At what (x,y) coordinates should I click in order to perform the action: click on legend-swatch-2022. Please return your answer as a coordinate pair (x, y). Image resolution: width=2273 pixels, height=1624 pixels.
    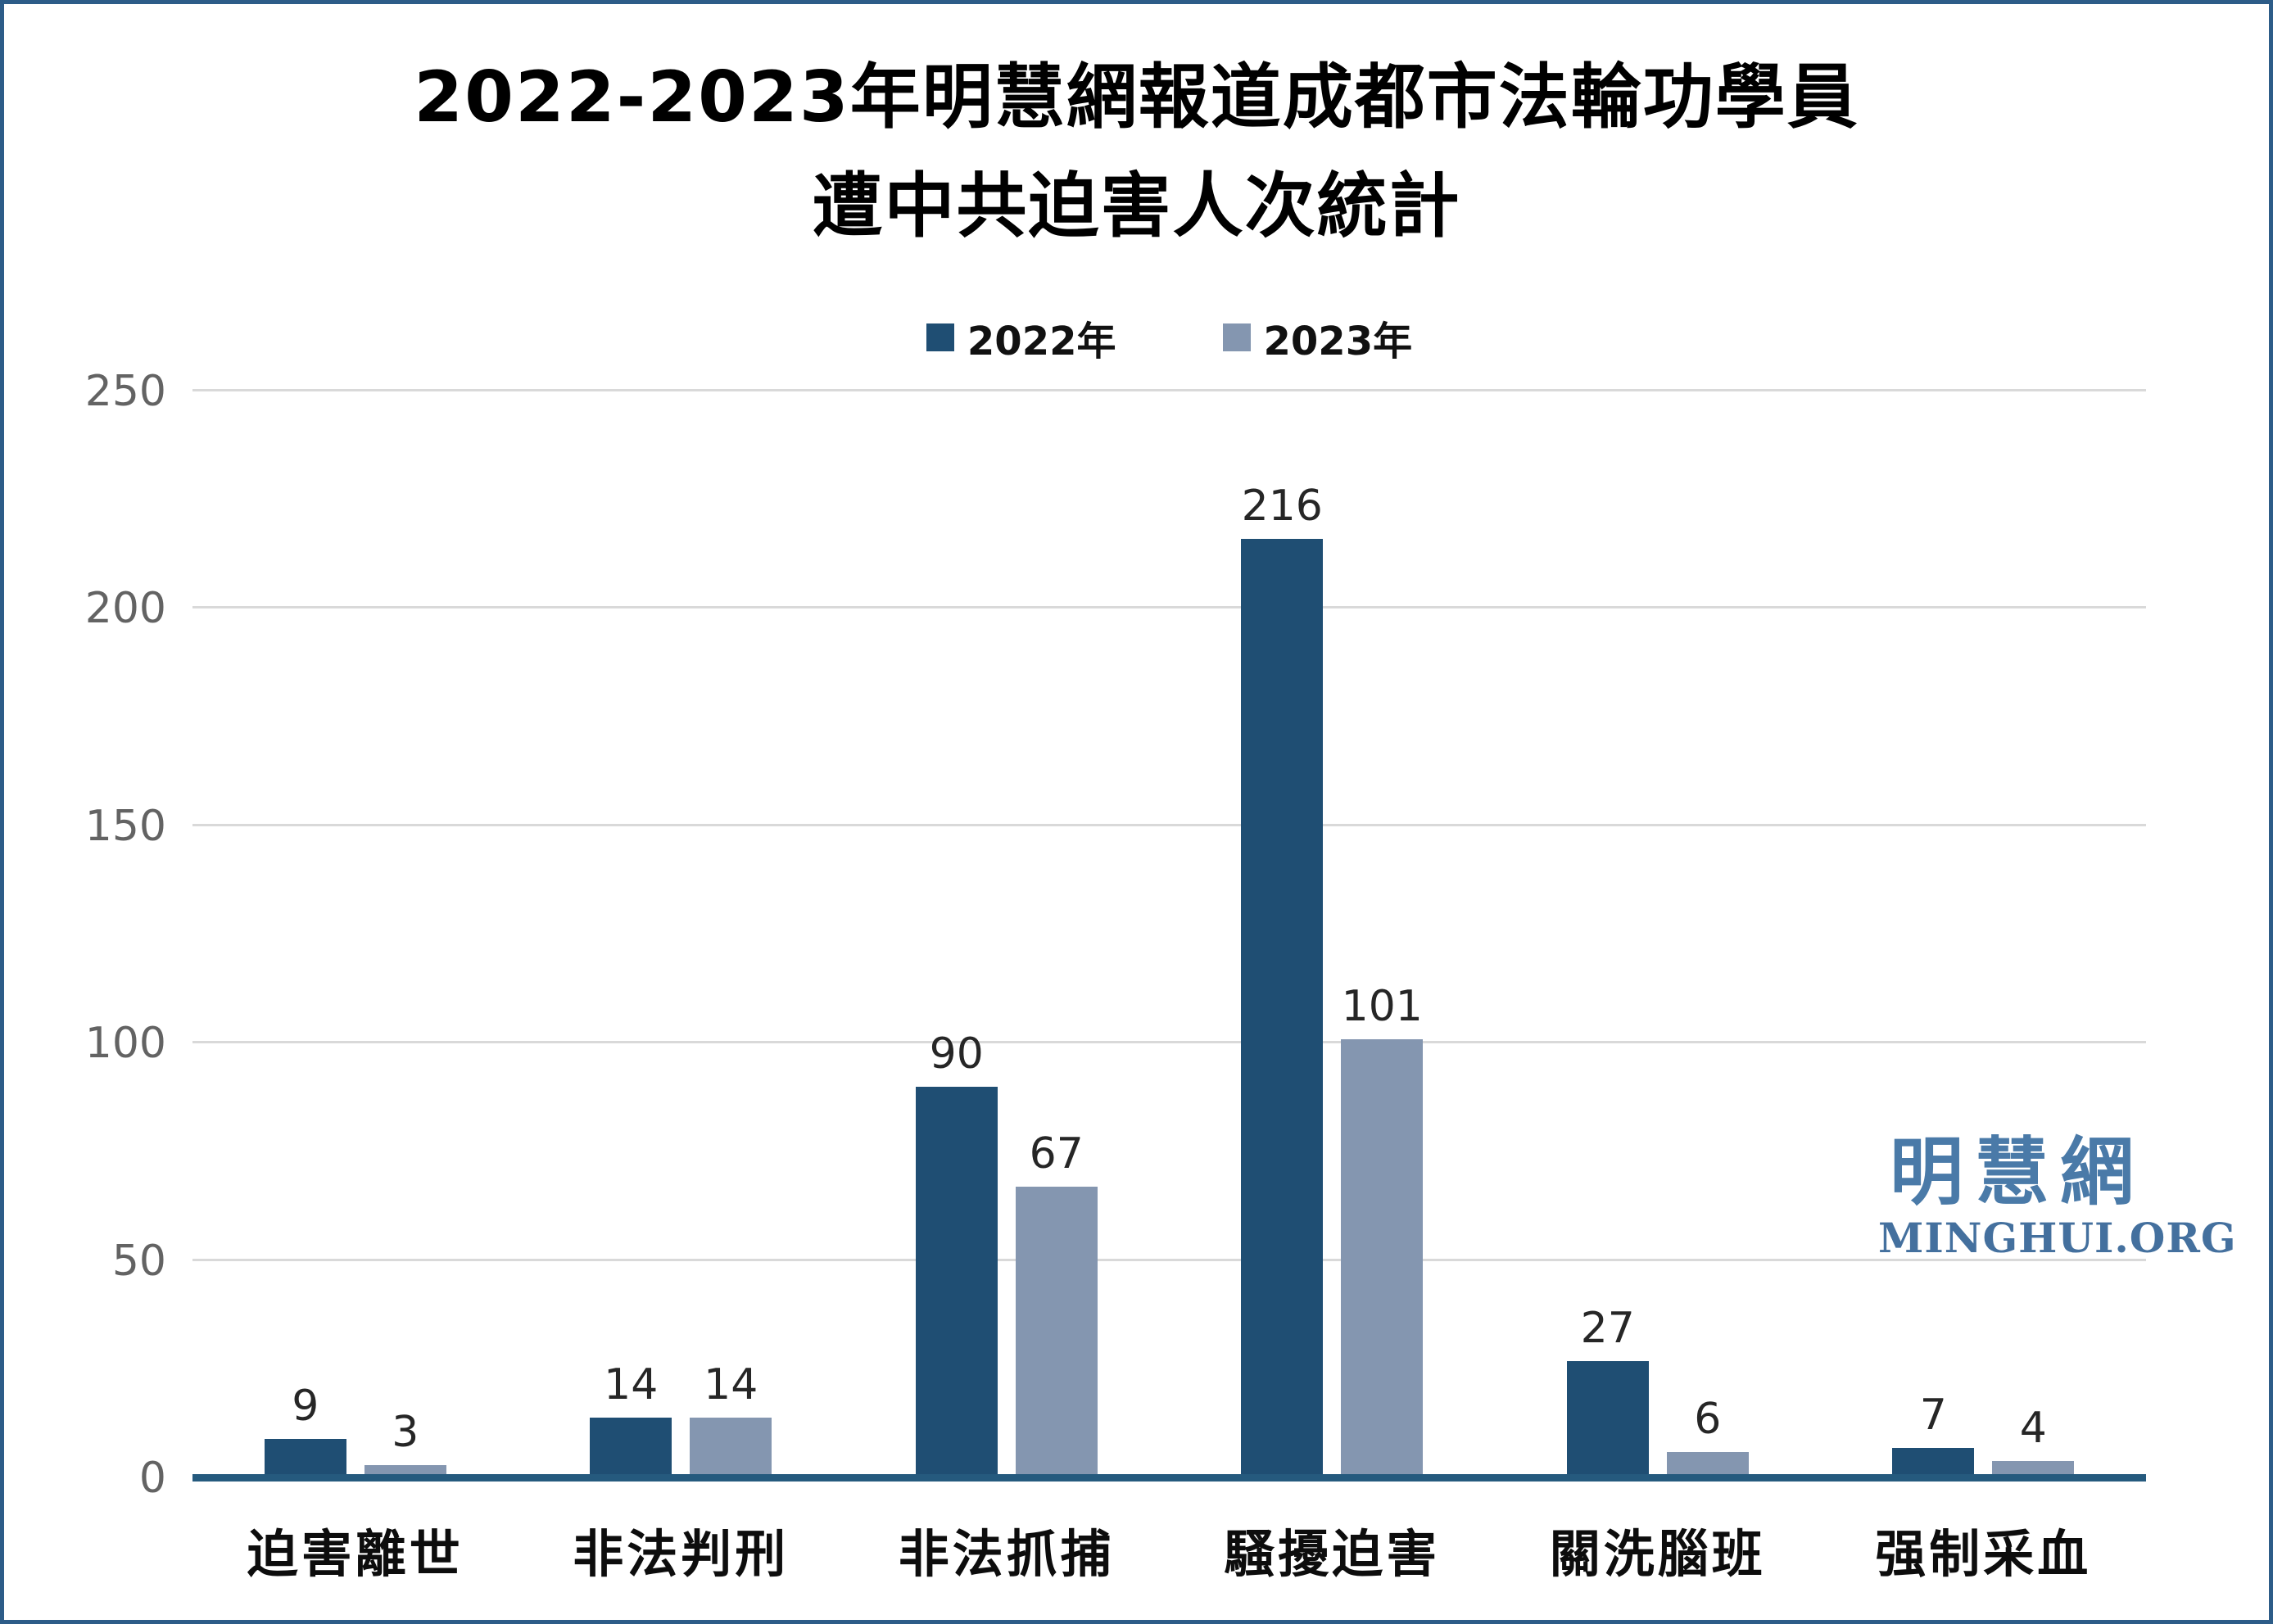
    Looking at the image, I should click on (940, 337).